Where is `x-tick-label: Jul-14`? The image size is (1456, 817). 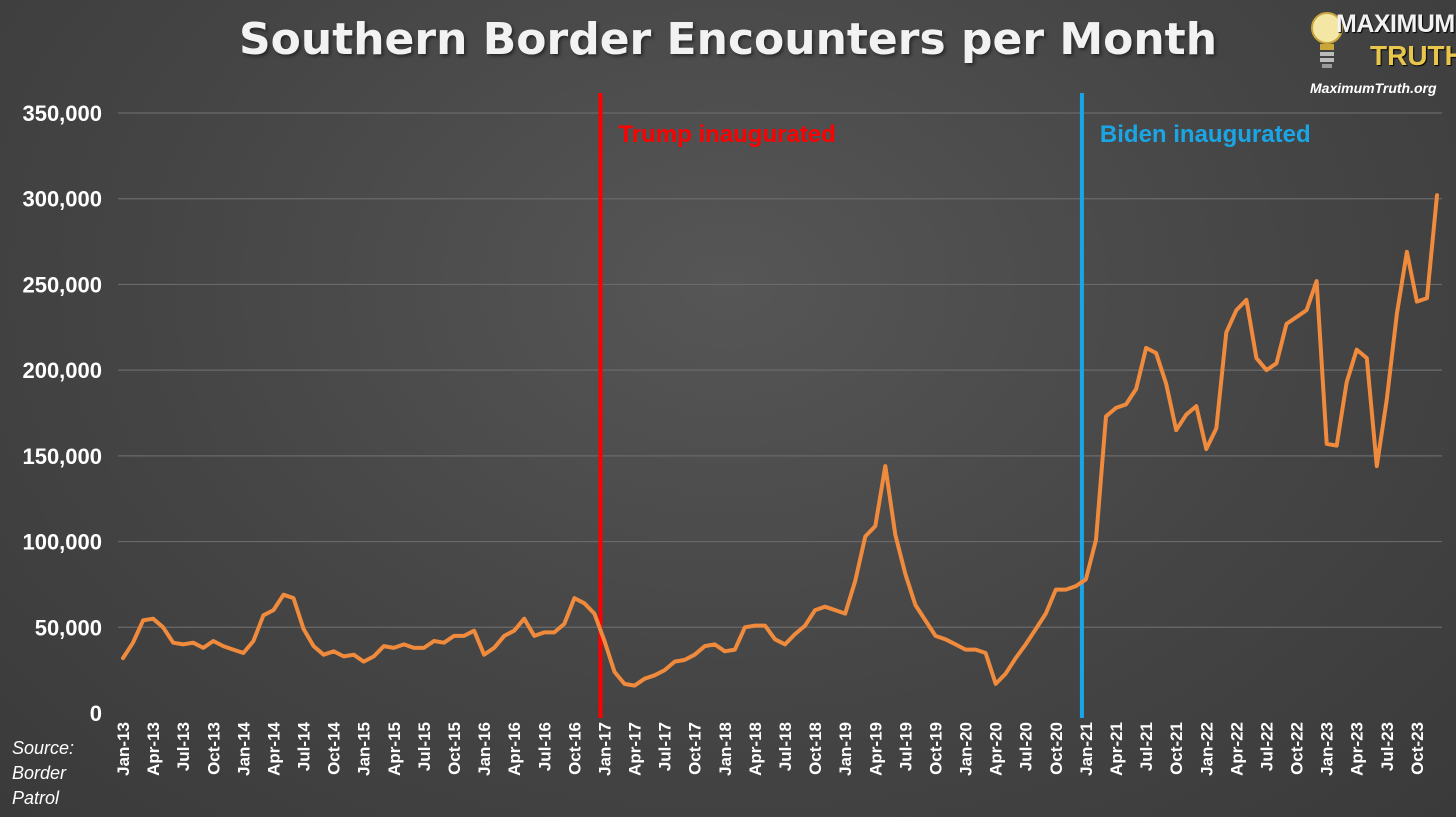
x-tick-label: Jul-14 is located at coordinates (304, 746).